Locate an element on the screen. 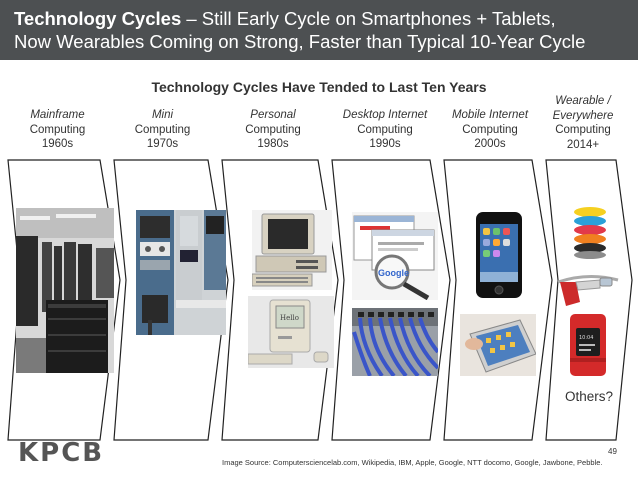 The width and height of the screenshot is (638, 479). kpcb-logo: KPCB is located at coordinates (61, 453).